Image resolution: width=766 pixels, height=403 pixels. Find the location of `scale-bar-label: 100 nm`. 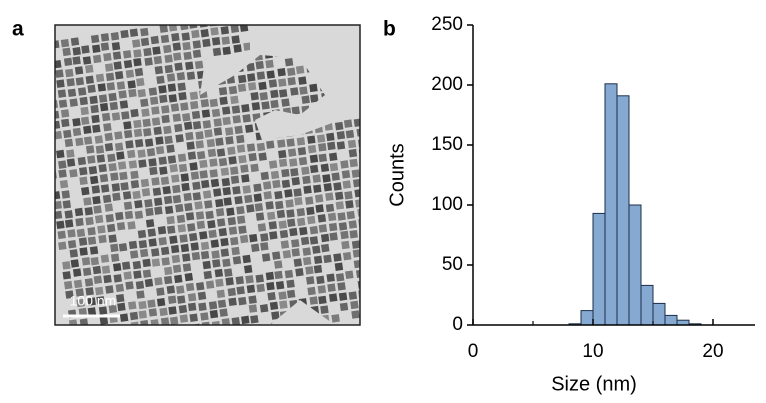

scale-bar-label: 100 nm is located at coordinates (93, 301).